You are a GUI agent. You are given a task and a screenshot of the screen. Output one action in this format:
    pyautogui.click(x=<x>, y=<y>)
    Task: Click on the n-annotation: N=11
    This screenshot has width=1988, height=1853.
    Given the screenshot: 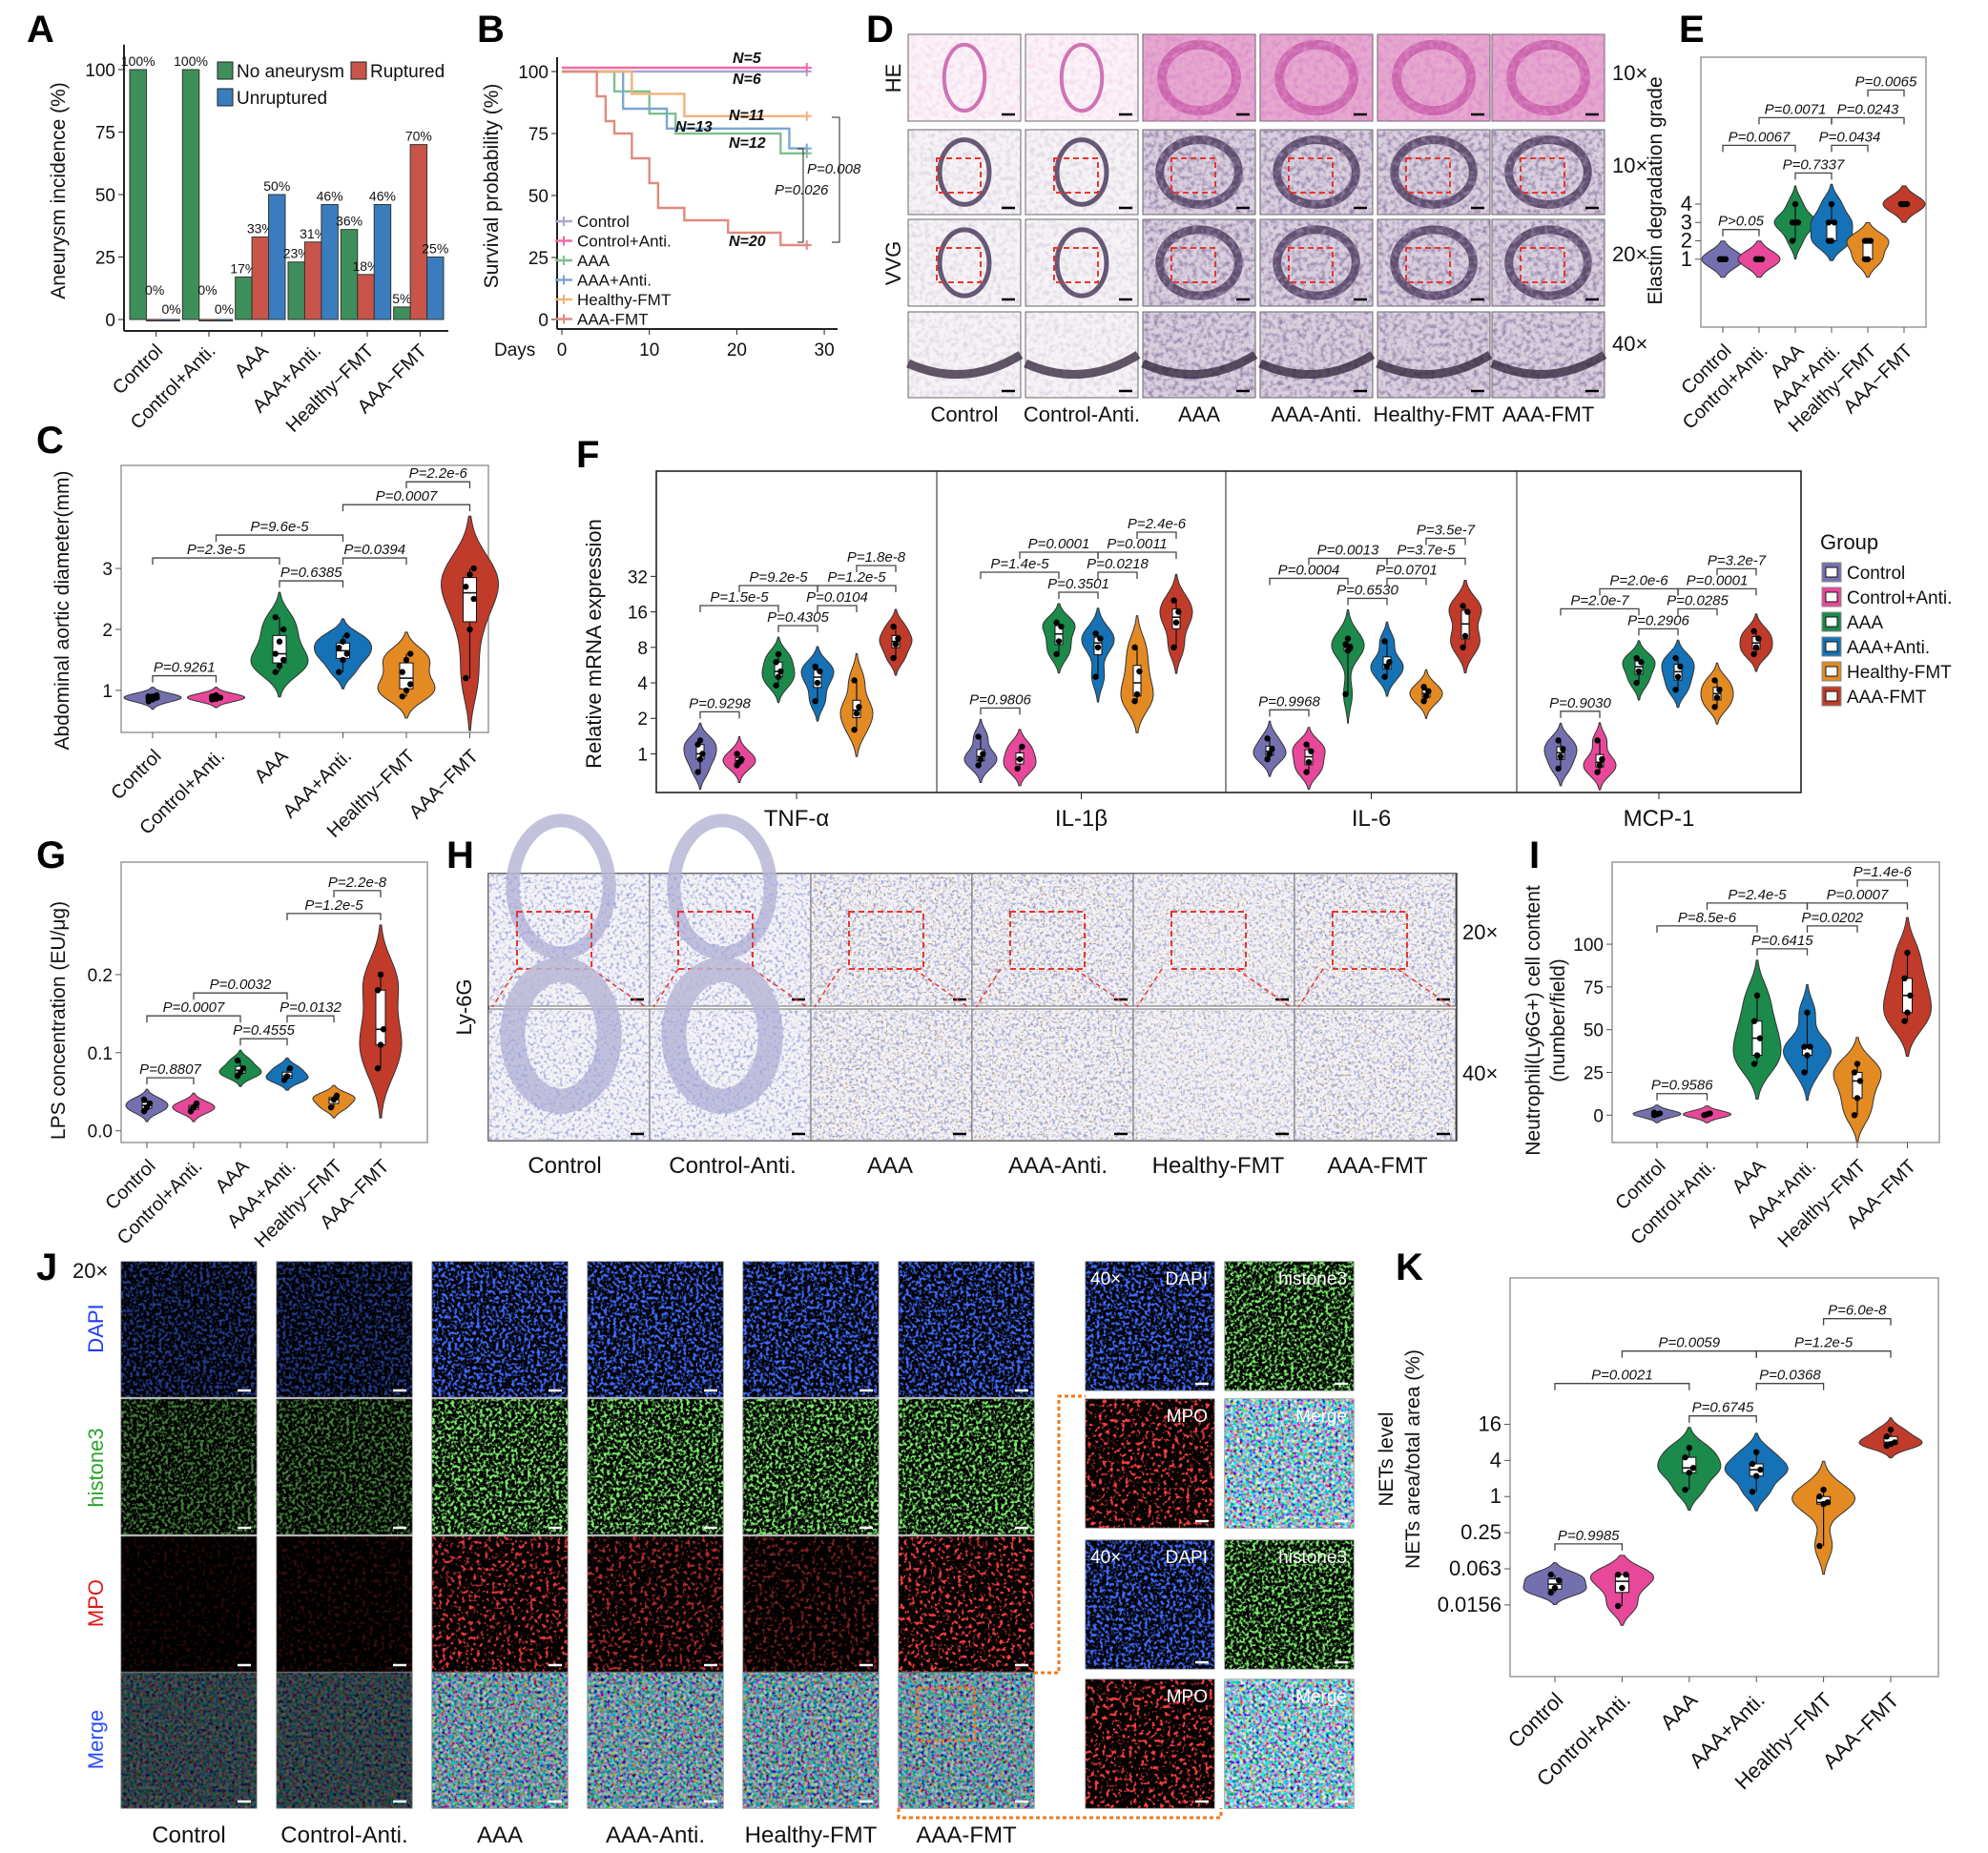 What is the action you would take?
    pyautogui.click(x=747, y=116)
    